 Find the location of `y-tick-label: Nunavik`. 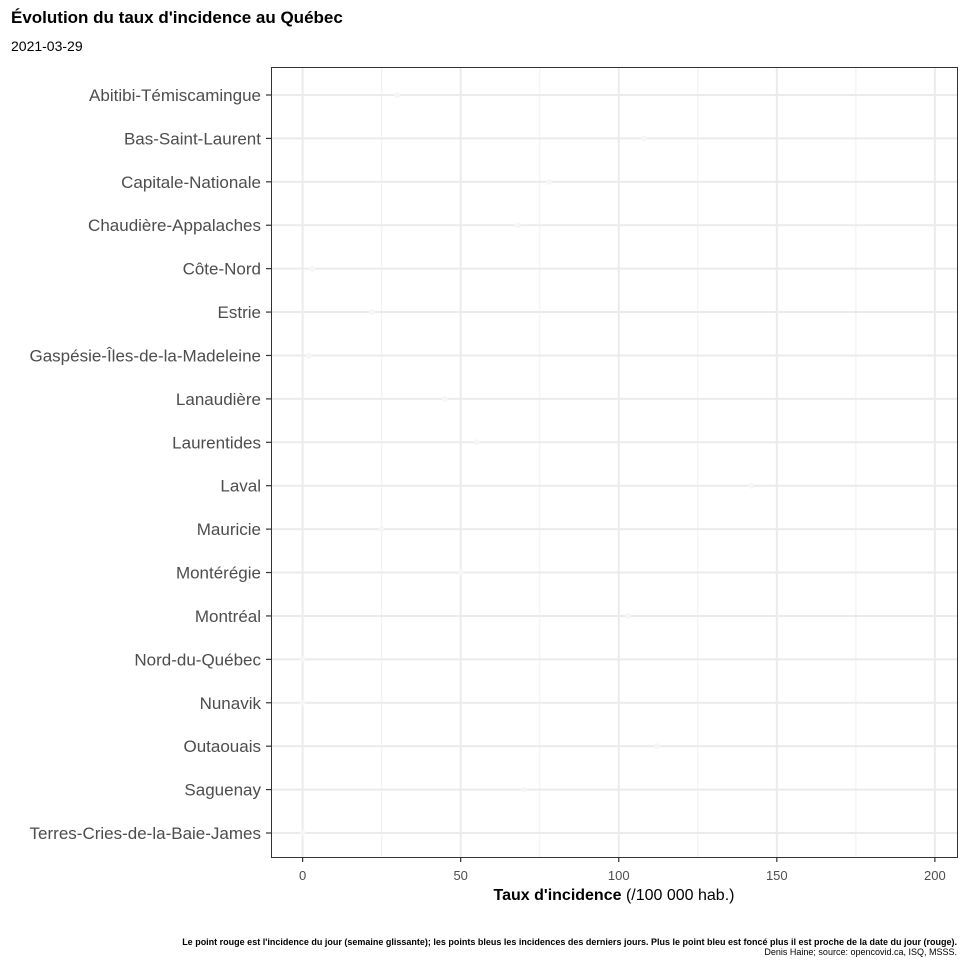

y-tick-label: Nunavik is located at coordinates (231, 703).